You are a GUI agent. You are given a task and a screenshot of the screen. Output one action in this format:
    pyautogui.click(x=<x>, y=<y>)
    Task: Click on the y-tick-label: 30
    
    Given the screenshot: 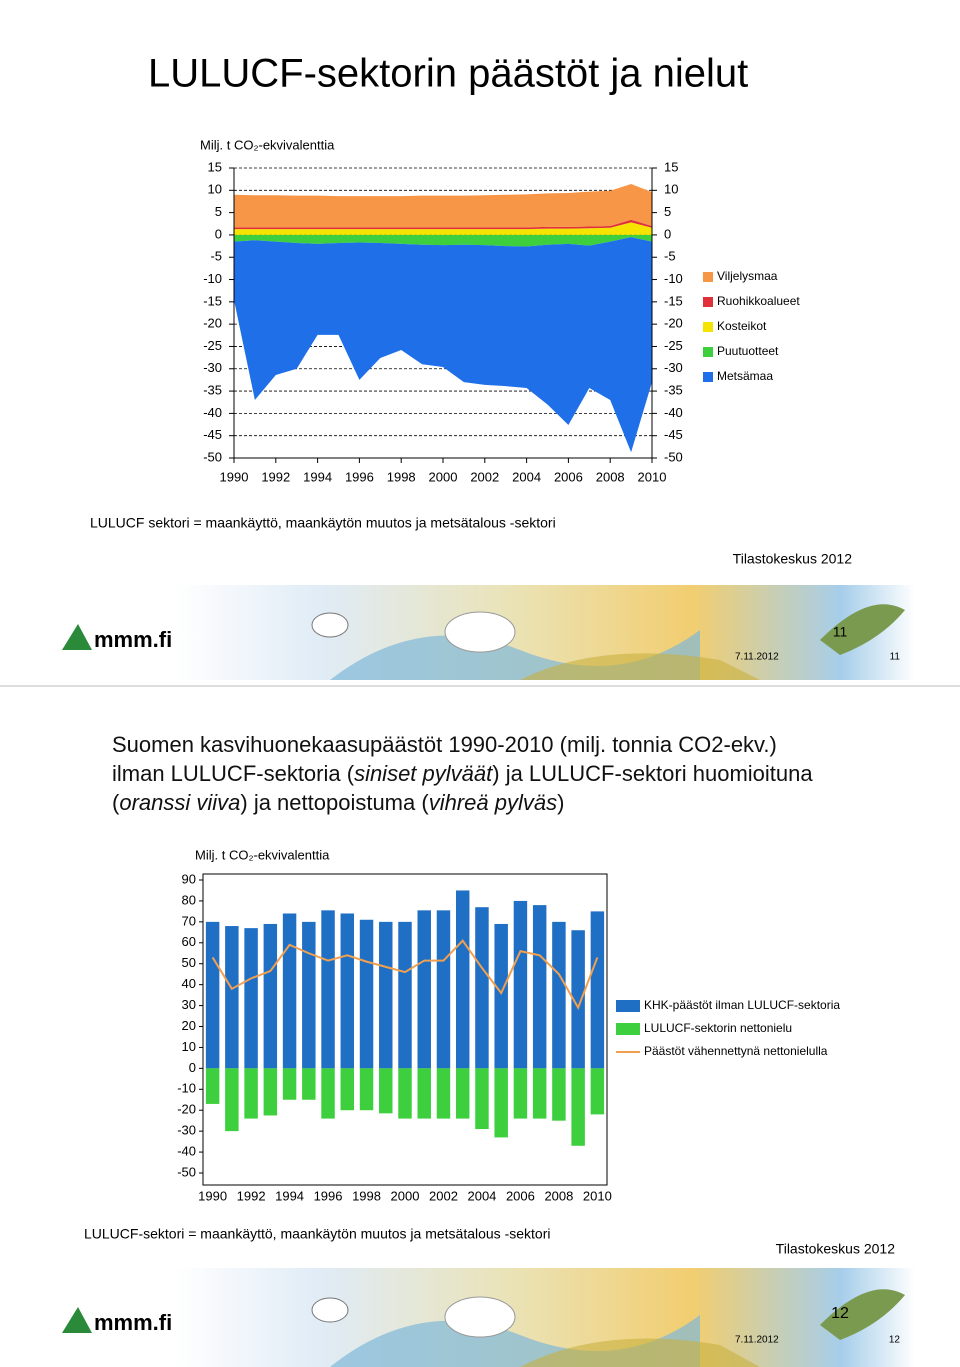 What is the action you would take?
    pyautogui.click(x=189, y=1004)
    